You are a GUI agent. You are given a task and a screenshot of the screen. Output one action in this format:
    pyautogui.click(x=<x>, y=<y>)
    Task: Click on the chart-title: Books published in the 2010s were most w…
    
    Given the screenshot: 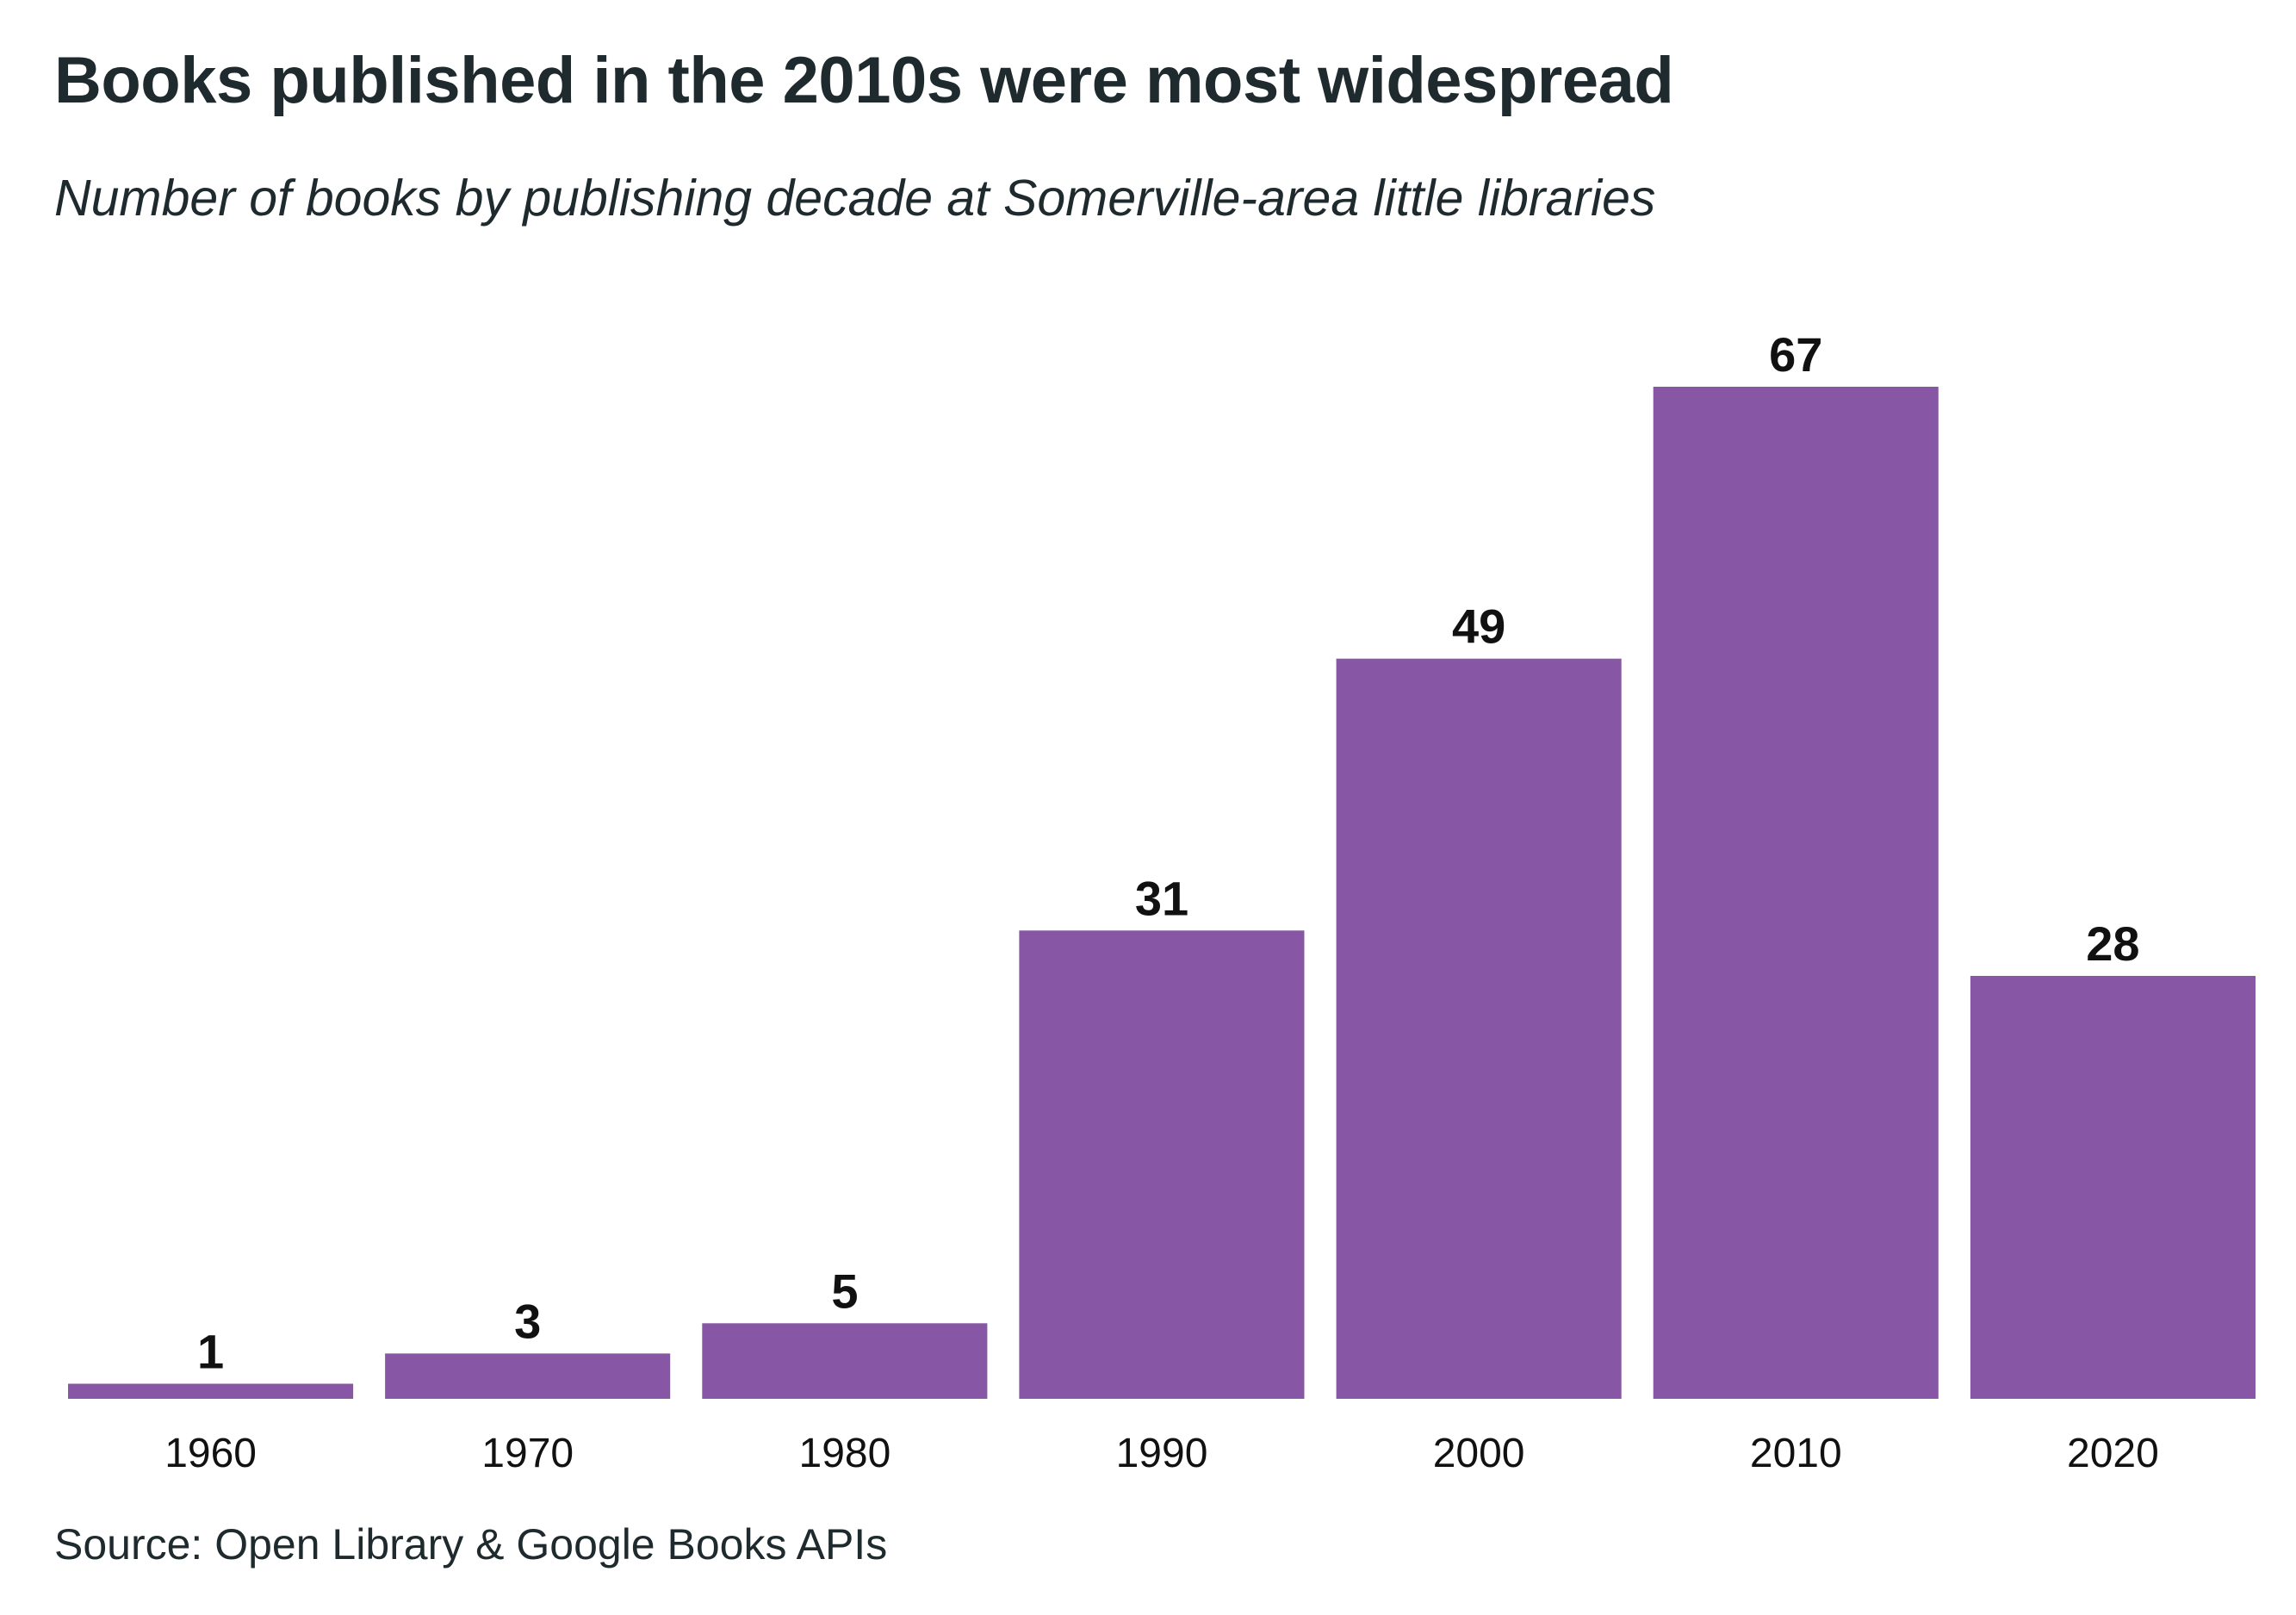 What is the action you would take?
    pyautogui.click(x=864, y=80)
    